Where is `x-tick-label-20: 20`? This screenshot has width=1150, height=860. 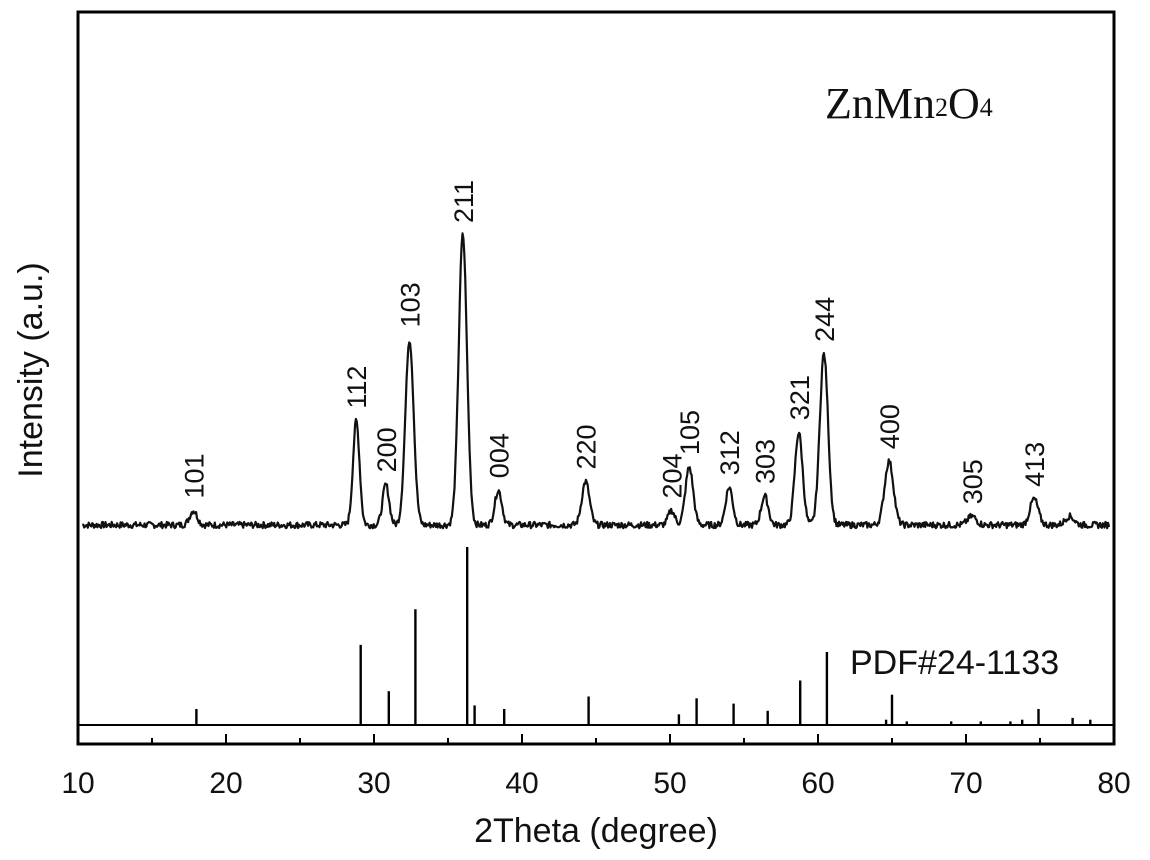 x-tick-label-20: 20 is located at coordinates (225, 783).